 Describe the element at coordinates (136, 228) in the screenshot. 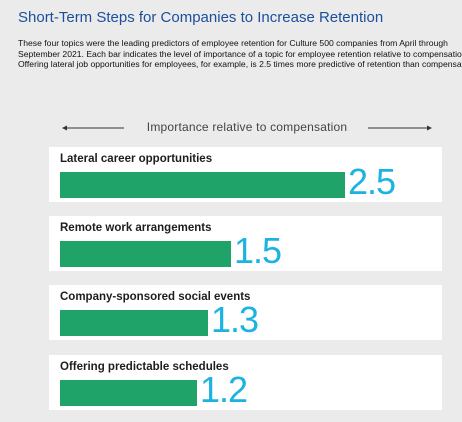

I see `bar-category-label: Remote work arrangements` at that location.